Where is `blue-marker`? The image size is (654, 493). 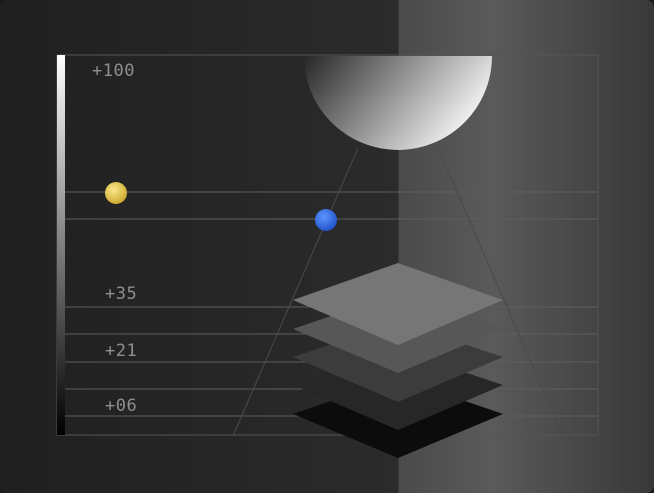 blue-marker is located at coordinates (326, 220).